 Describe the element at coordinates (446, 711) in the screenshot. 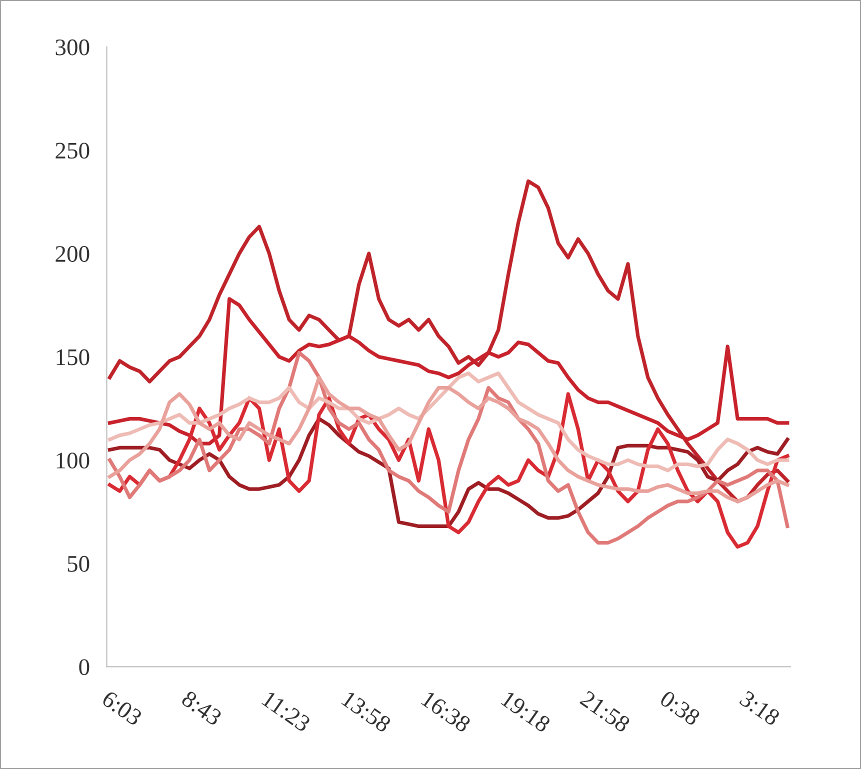

I see `x-tick-label: 16:38` at that location.